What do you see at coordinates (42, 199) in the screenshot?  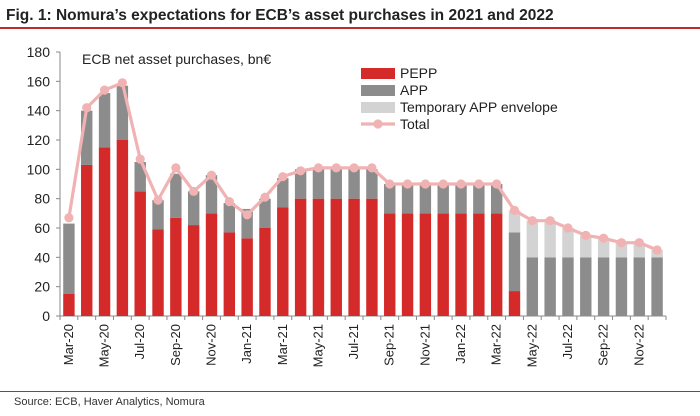 I see `y-tick-label: 80` at bounding box center [42, 199].